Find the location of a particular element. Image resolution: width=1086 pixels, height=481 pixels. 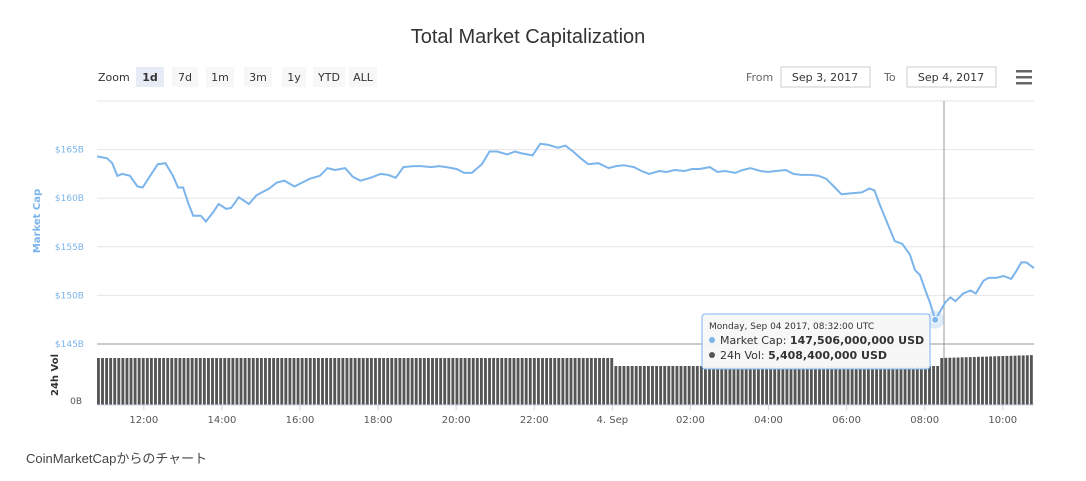

zoom-button-ytd is located at coordinates (329, 77).